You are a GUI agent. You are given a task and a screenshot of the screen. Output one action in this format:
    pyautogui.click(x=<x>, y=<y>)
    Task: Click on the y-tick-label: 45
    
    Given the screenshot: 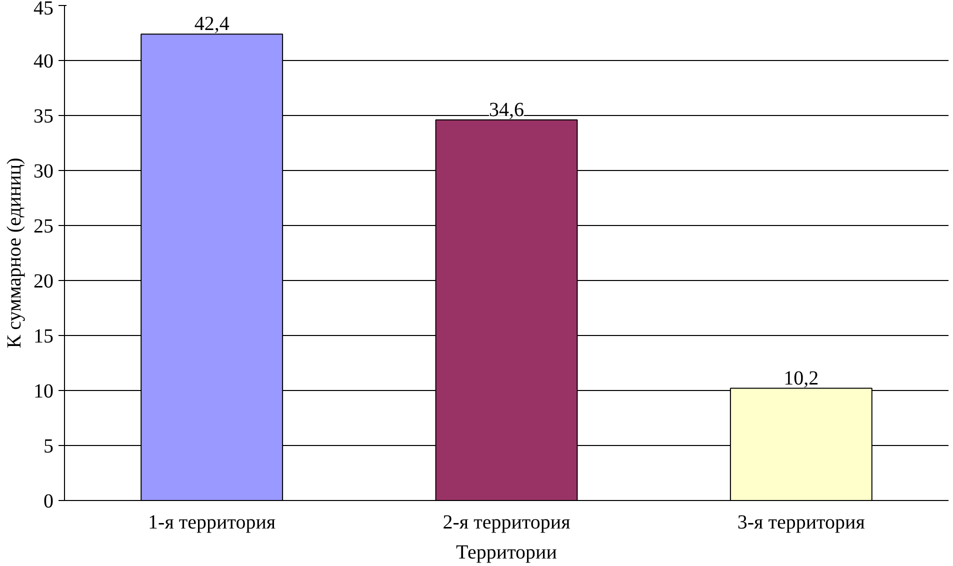 What is the action you would take?
    pyautogui.click(x=44, y=10)
    